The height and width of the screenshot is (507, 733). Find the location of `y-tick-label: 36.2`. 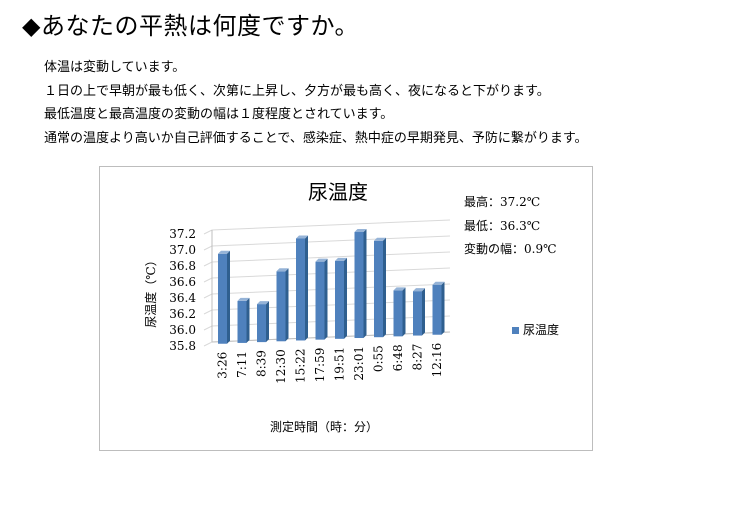

y-tick-label: 36.2 is located at coordinates (182, 314).